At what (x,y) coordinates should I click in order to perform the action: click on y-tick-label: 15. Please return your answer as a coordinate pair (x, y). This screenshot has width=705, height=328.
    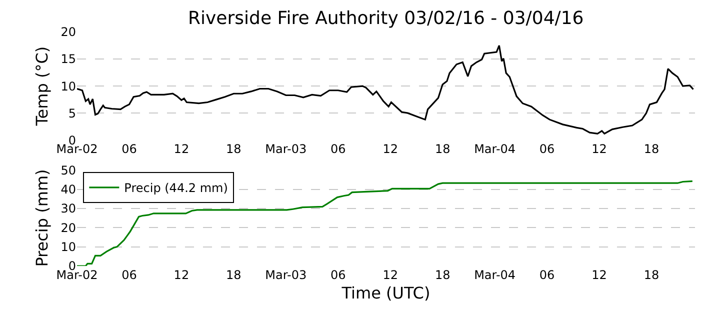
    Looking at the image, I should click on (68, 59).